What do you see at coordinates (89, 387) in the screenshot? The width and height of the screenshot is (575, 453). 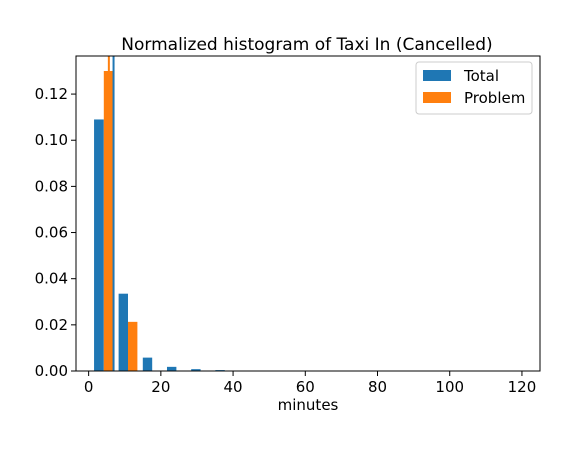 I see `x-tick-label: 0` at bounding box center [89, 387].